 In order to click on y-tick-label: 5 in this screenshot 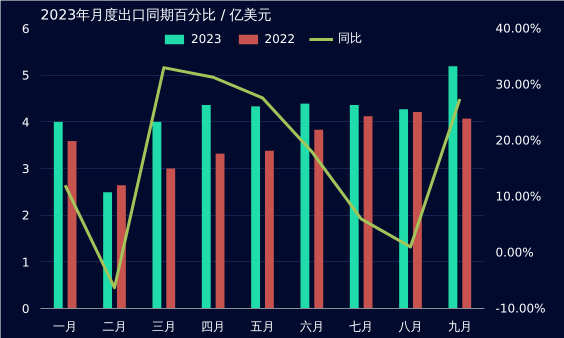, I will do `click(26, 75)`.